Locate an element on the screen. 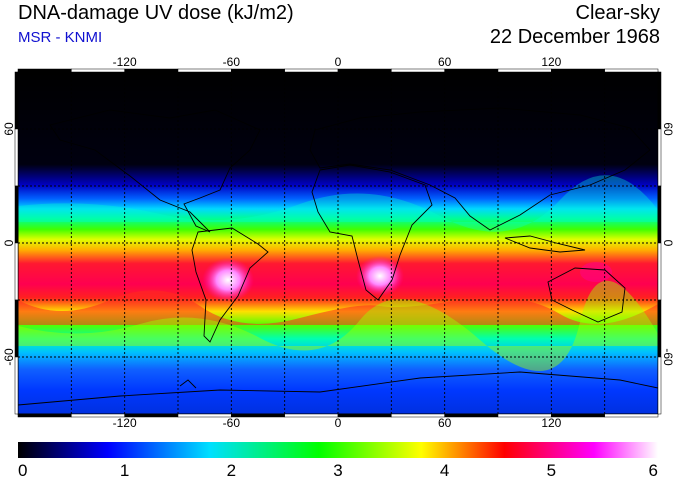 The image size is (678, 480). colorbar-tick-label: 0 is located at coordinates (22, 470).